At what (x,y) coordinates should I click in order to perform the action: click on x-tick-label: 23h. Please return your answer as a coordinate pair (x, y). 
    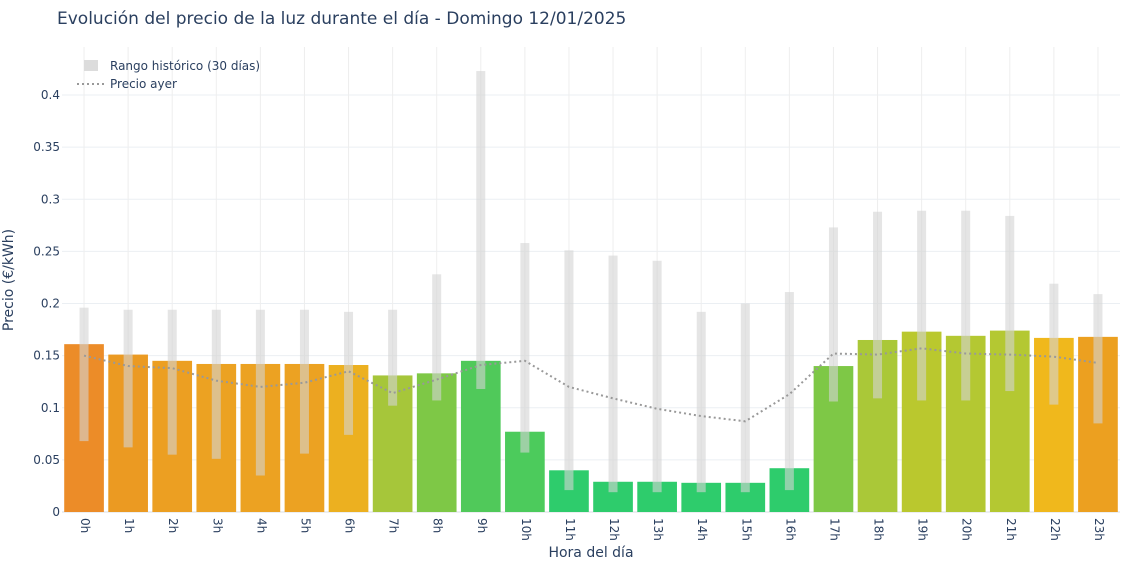
    Looking at the image, I should click on (1099, 529).